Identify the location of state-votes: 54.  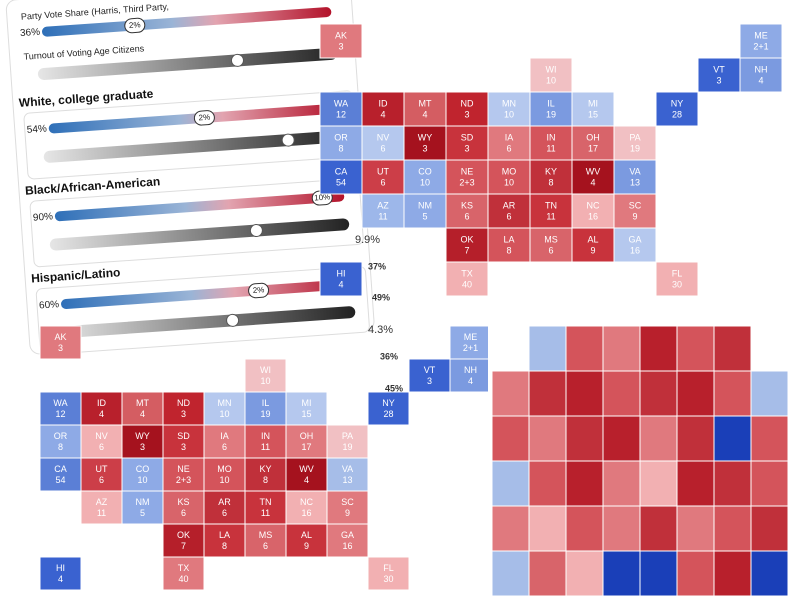
(341, 182).